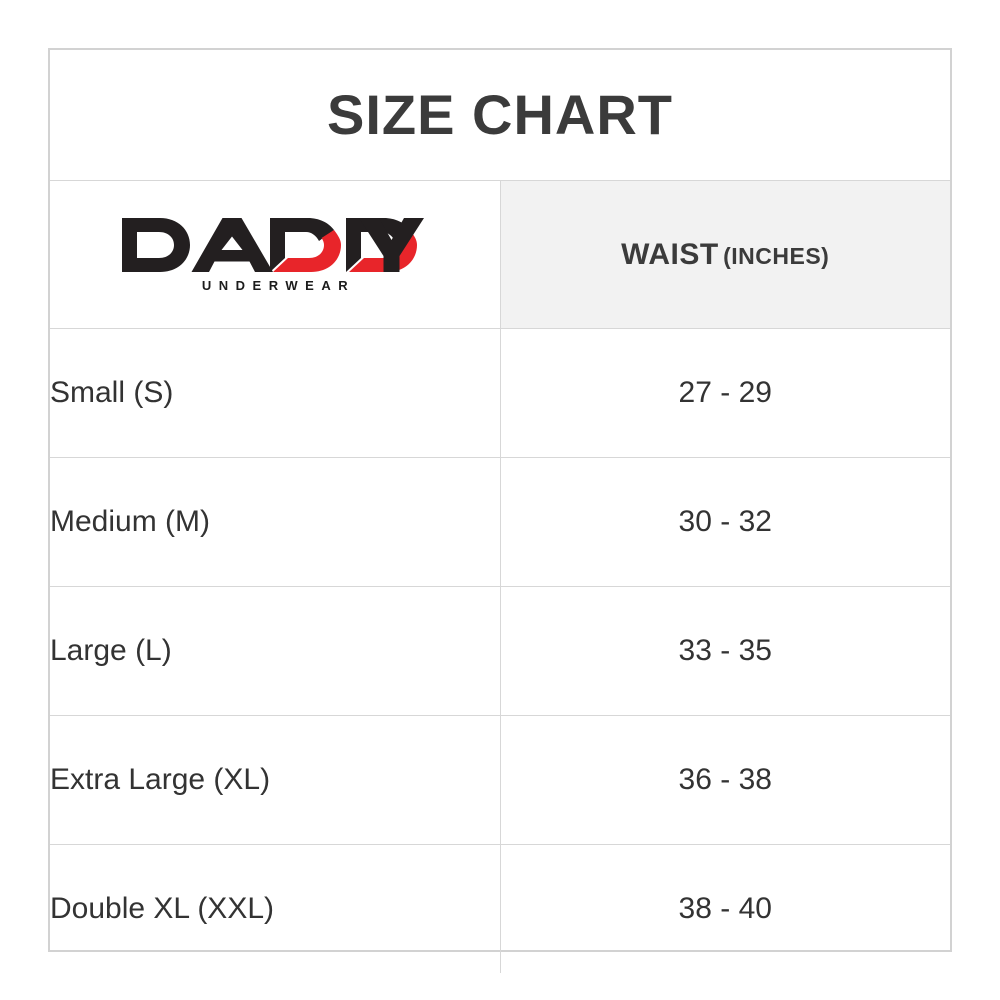 The image size is (1000, 1000). I want to click on page-title: SIZE CHART, so click(500, 114).